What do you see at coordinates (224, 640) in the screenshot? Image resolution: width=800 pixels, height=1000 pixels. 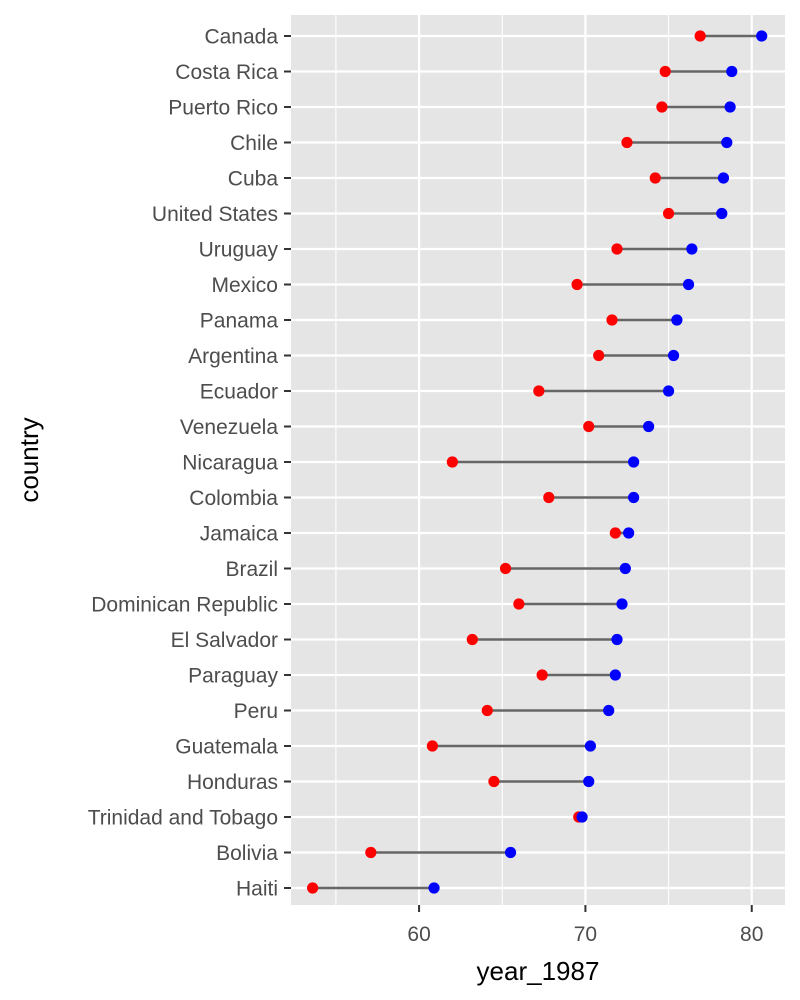 I see `y-tick-label: El Salvador` at bounding box center [224, 640].